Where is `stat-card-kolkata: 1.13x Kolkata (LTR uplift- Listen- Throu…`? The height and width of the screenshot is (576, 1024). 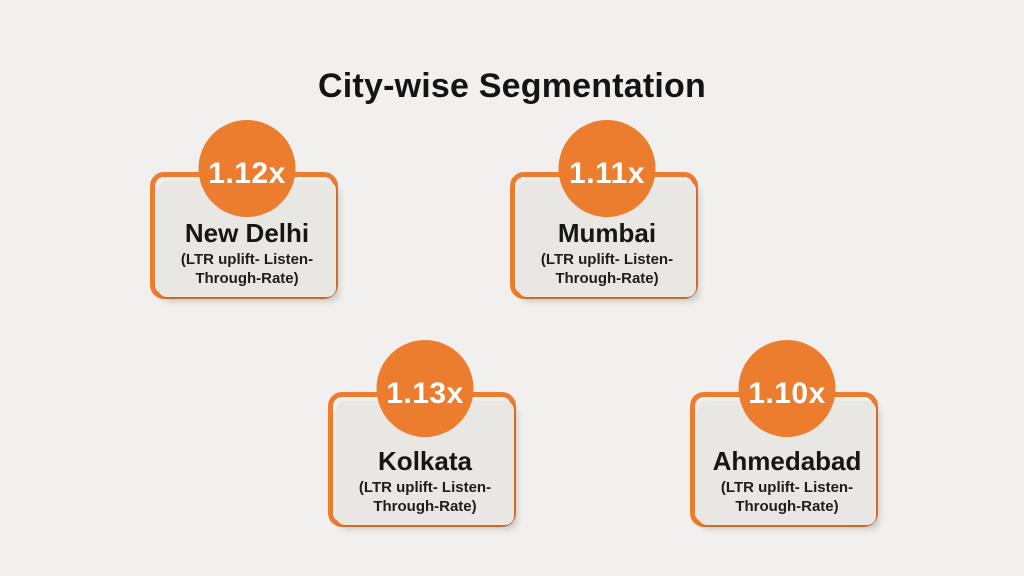 stat-card-kolkata: 1.13x Kolkata (LTR uplift- Listen- Throu… is located at coordinates (422, 433).